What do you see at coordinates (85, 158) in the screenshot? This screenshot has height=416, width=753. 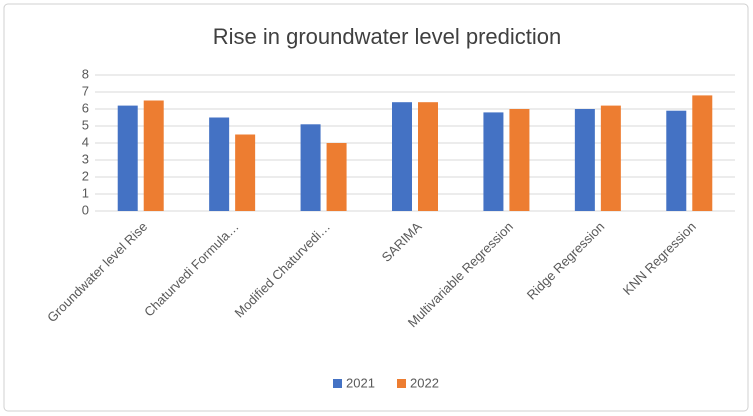 I see `y-tick-label: 3` at bounding box center [85, 158].